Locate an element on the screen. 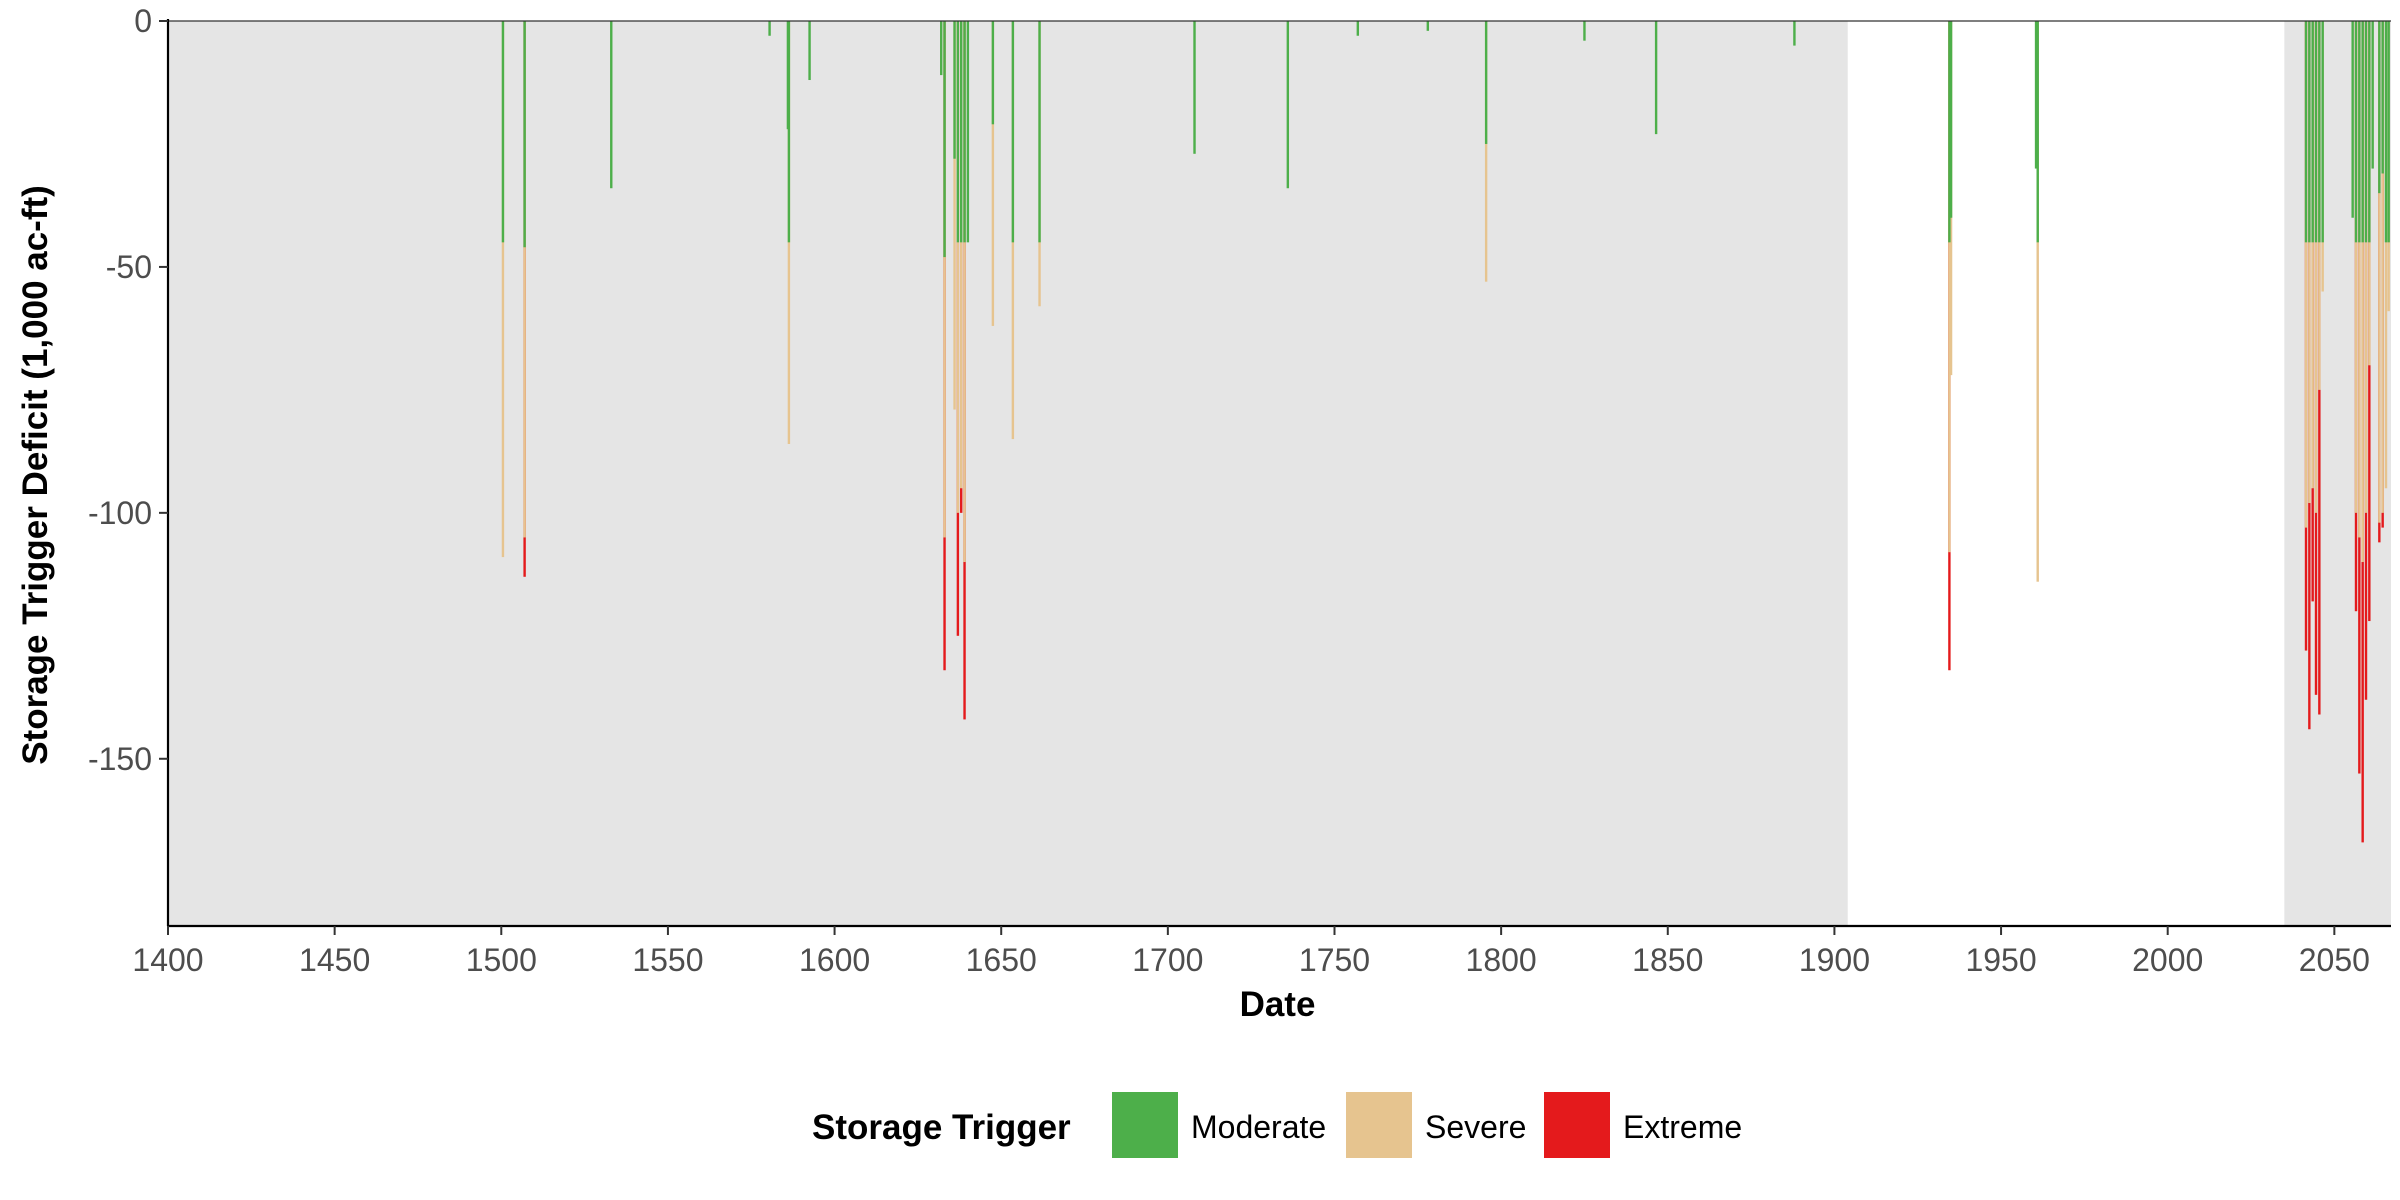 This screenshot has height=1200, width=2400. x-axis-title: Date is located at coordinates (1278, 1004).